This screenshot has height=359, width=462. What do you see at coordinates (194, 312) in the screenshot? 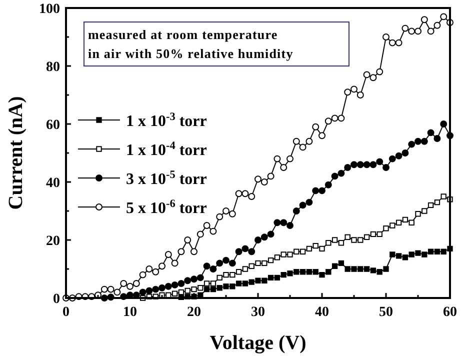
I see `x-tick-label: 20` at bounding box center [194, 312].